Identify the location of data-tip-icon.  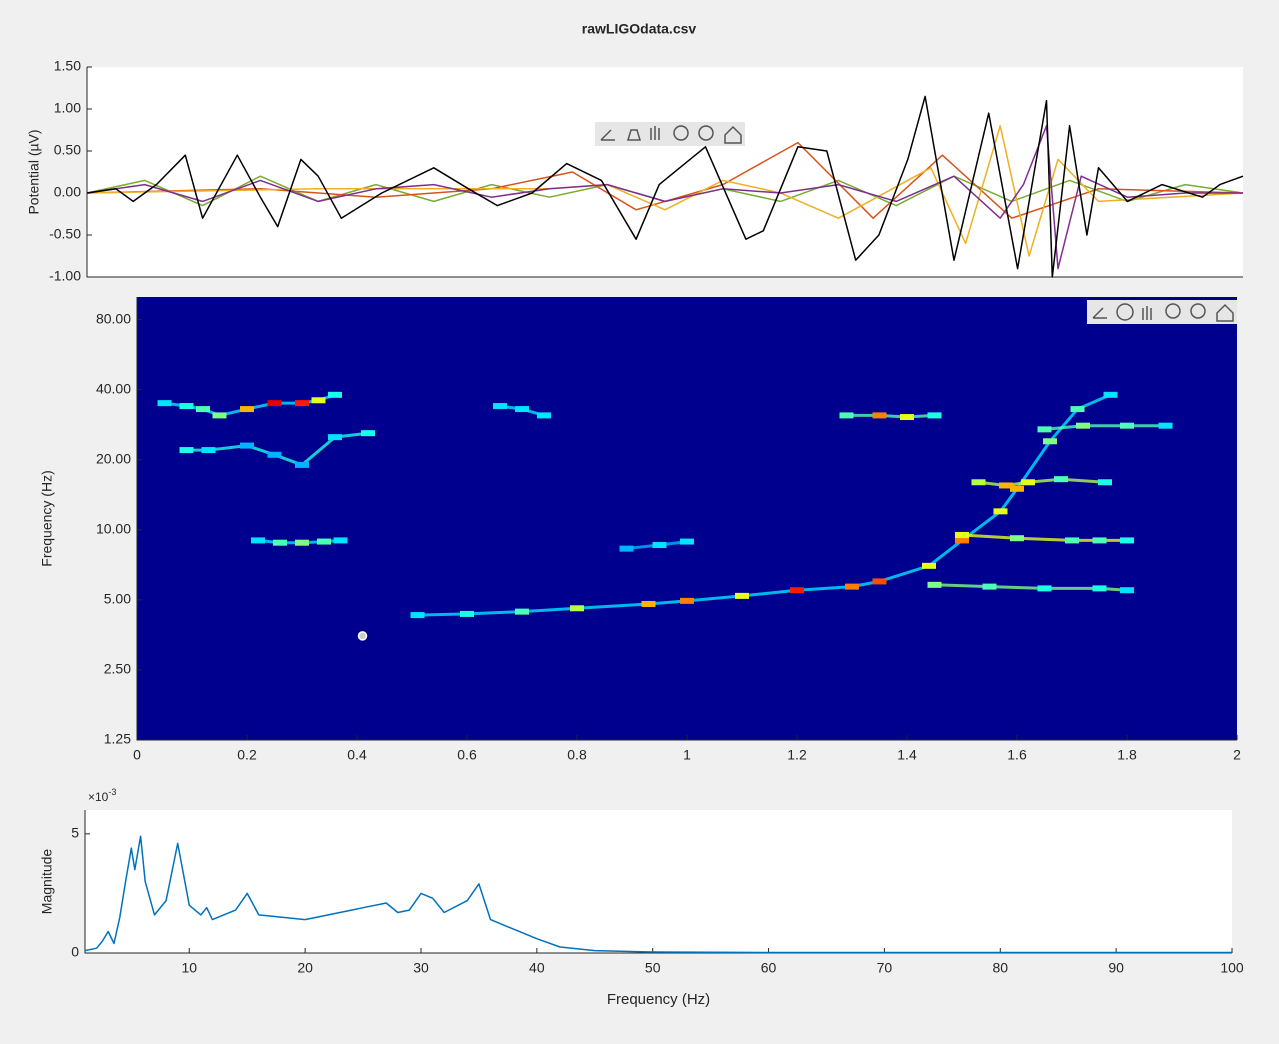
(634, 135).